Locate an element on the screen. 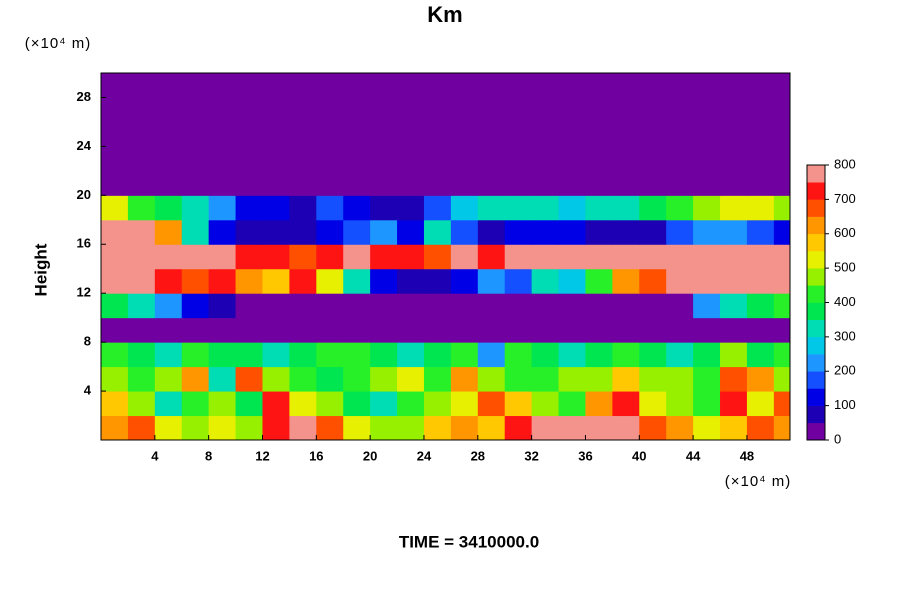 The image size is (900, 600). x-tick-label: 36 is located at coordinates (585, 455).